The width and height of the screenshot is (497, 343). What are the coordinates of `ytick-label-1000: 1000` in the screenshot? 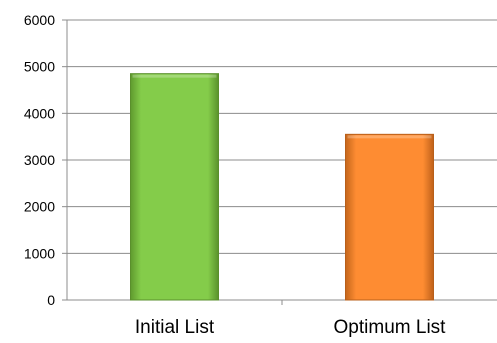 It's located at (39, 253).